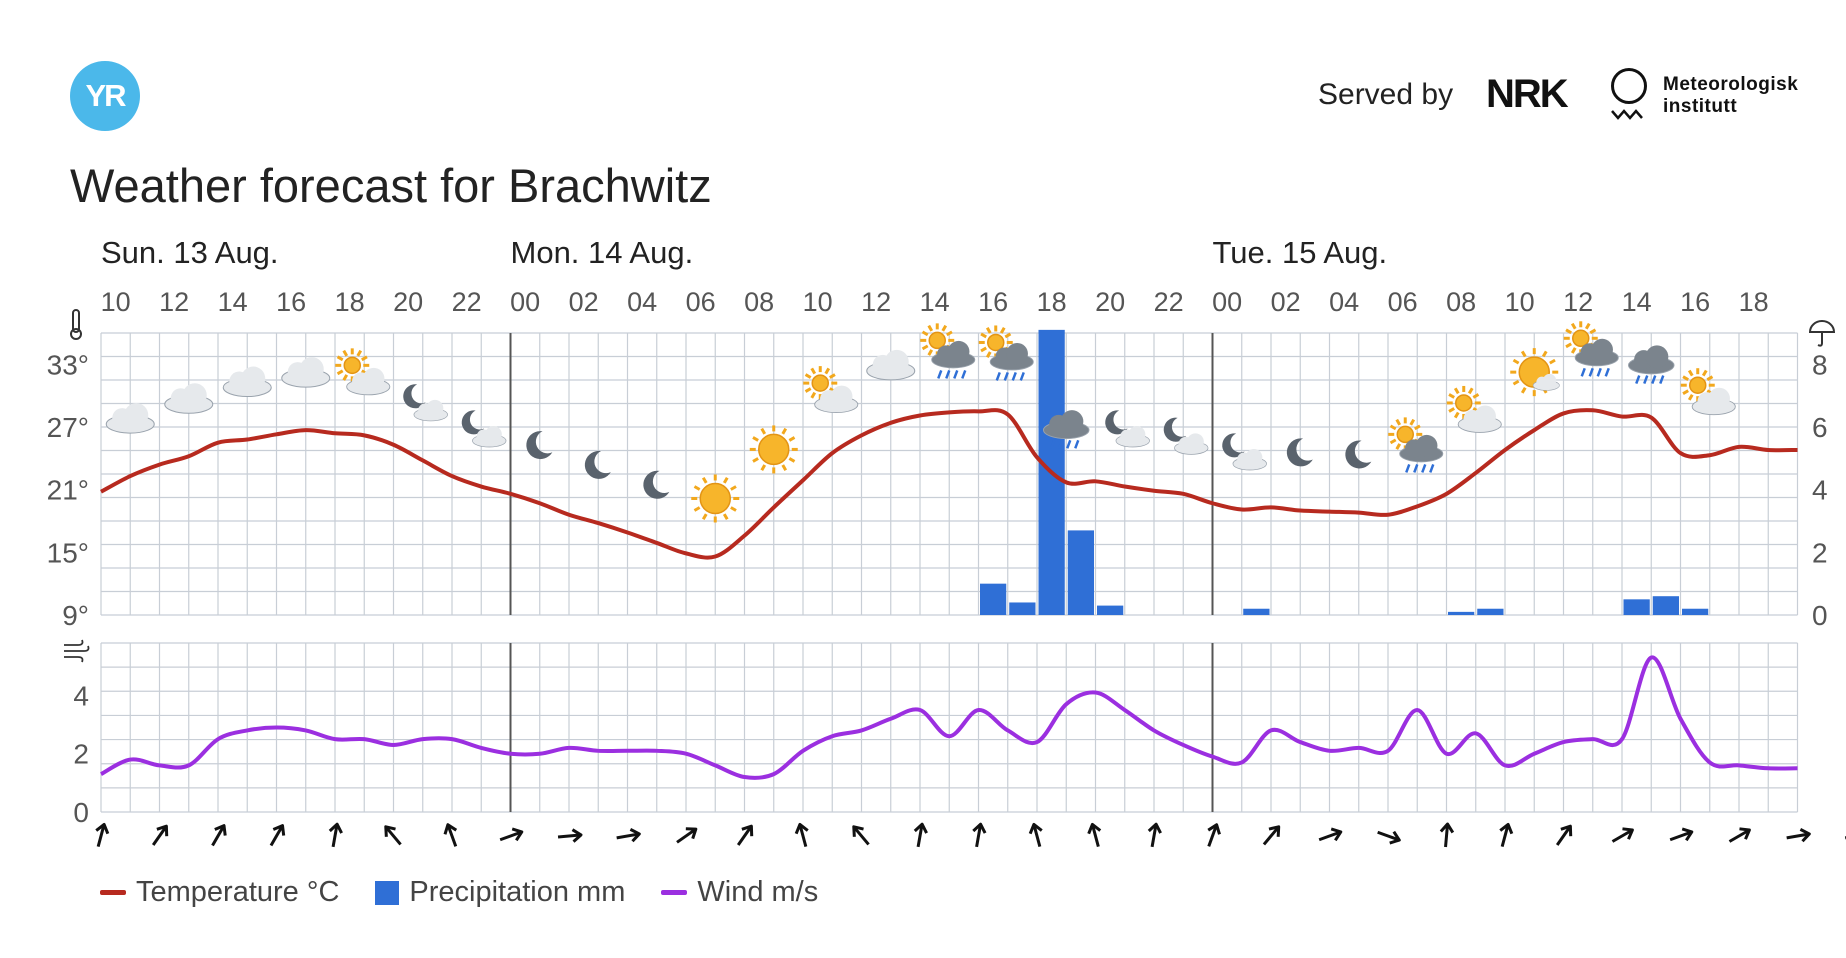 The height and width of the screenshot is (958, 1846). I want to click on hour-tick-label: 08, so click(1461, 302).